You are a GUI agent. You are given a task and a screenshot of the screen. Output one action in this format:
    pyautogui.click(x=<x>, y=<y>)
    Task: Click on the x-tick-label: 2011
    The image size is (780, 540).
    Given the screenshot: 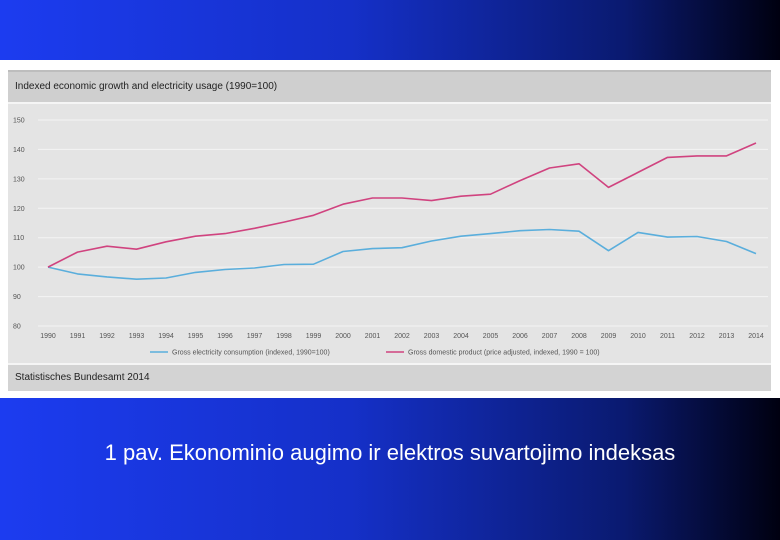 What is the action you would take?
    pyautogui.click(x=667, y=336)
    